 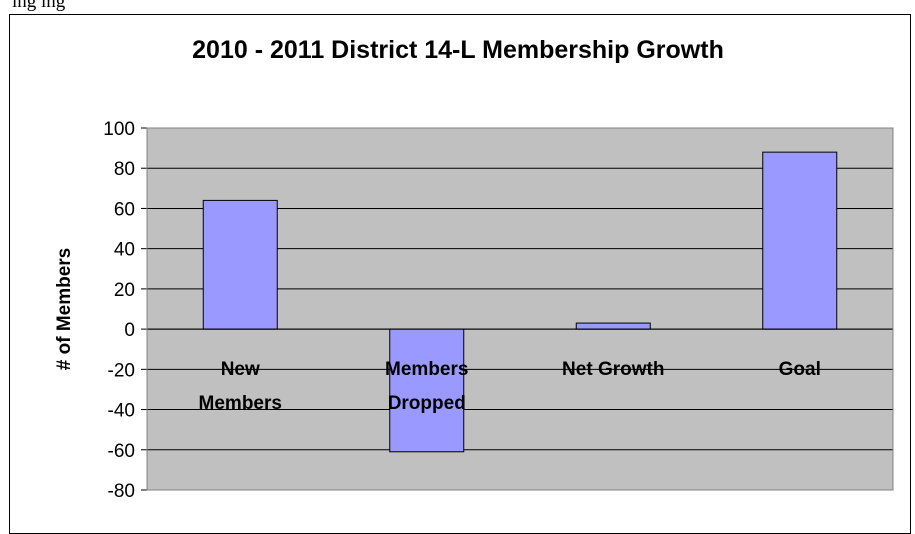 What do you see at coordinates (240, 386) in the screenshot?
I see `category-label: New Members` at bounding box center [240, 386].